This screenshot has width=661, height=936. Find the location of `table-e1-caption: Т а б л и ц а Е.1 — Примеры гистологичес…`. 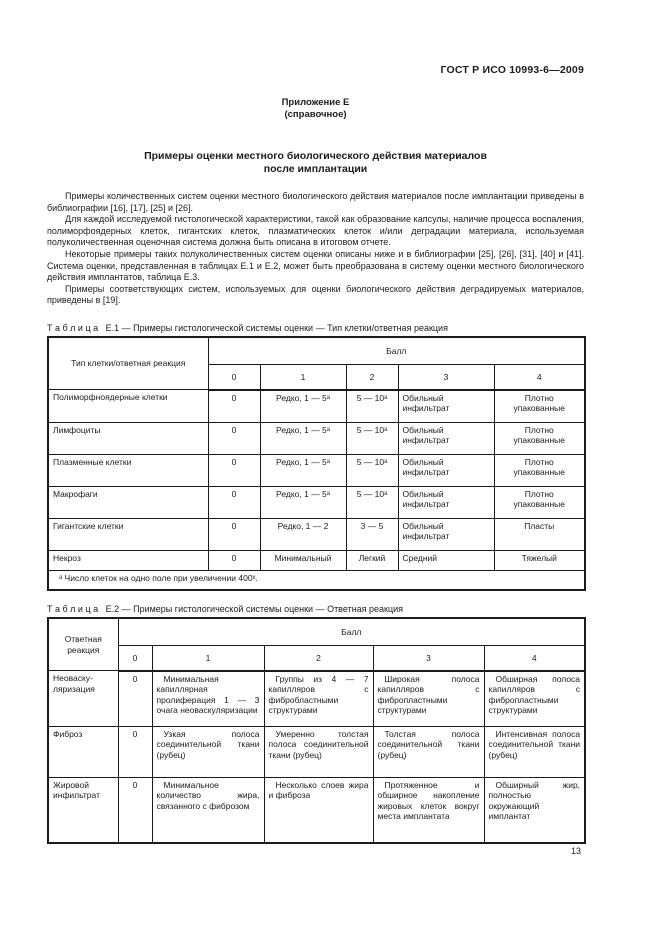

table-e1-caption: Т а б л и ц а Е.1 — Примеры гистологичес… is located at coordinates (247, 327).